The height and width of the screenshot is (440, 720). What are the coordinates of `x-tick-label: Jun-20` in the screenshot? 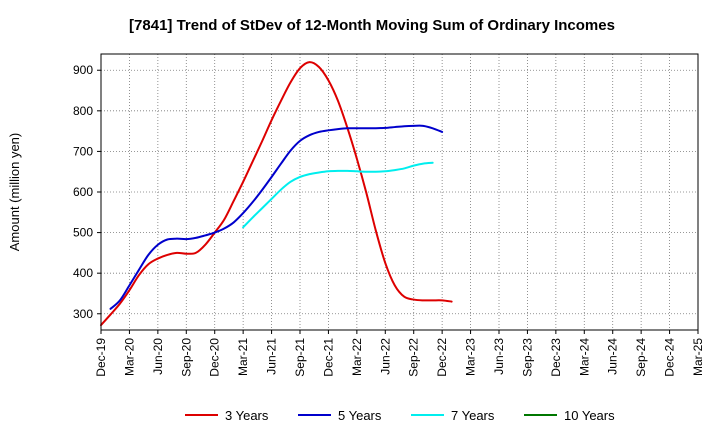 It's located at (158, 356).